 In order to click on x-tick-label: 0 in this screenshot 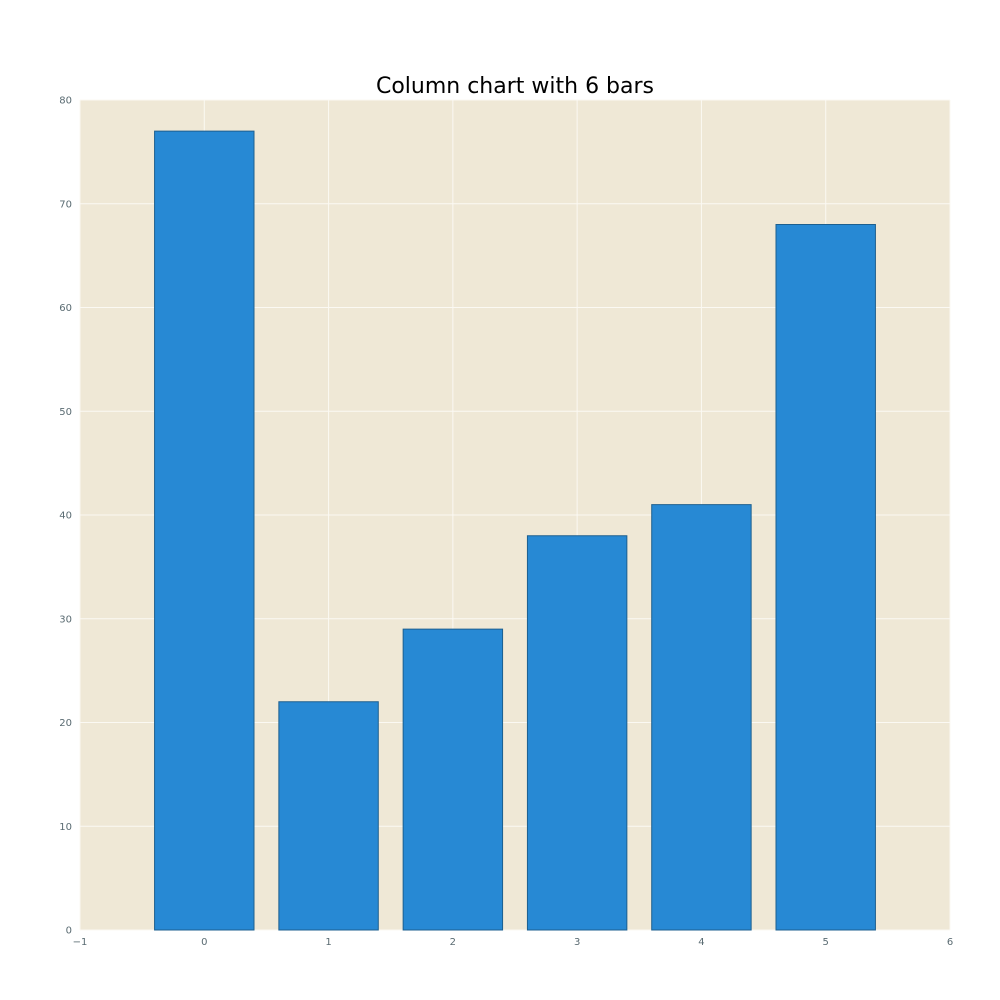, I will do `click(204, 942)`.